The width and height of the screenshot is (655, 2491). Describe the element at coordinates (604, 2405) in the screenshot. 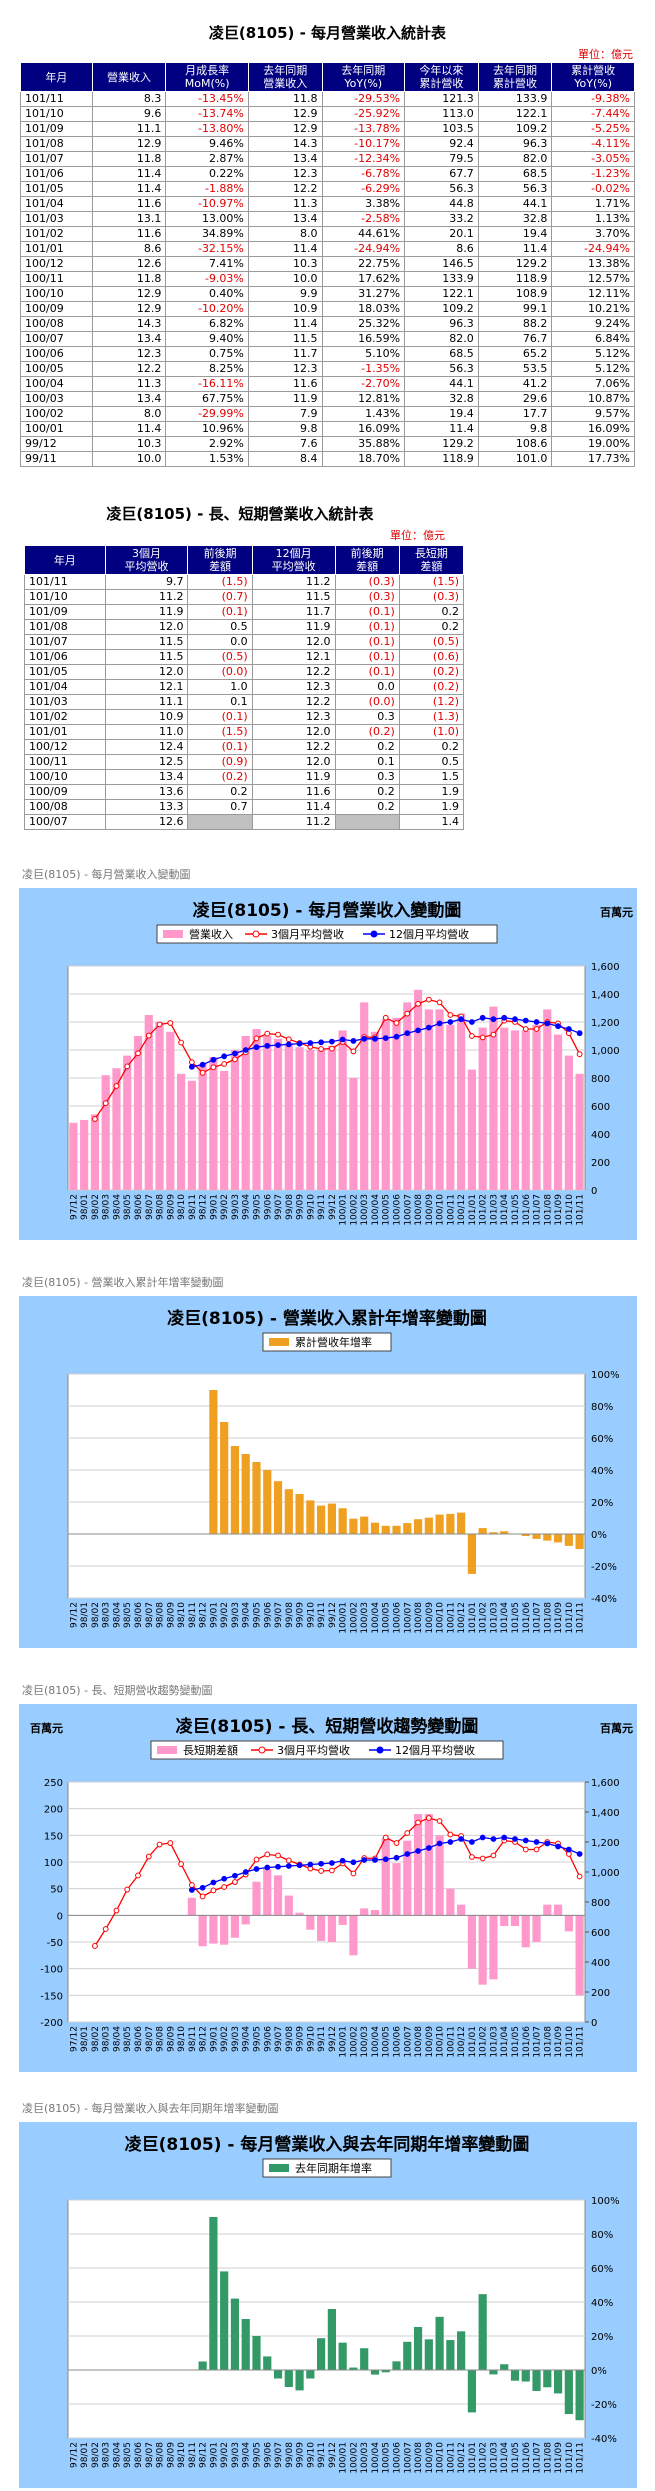

I see `y-tick-label: -20%` at that location.